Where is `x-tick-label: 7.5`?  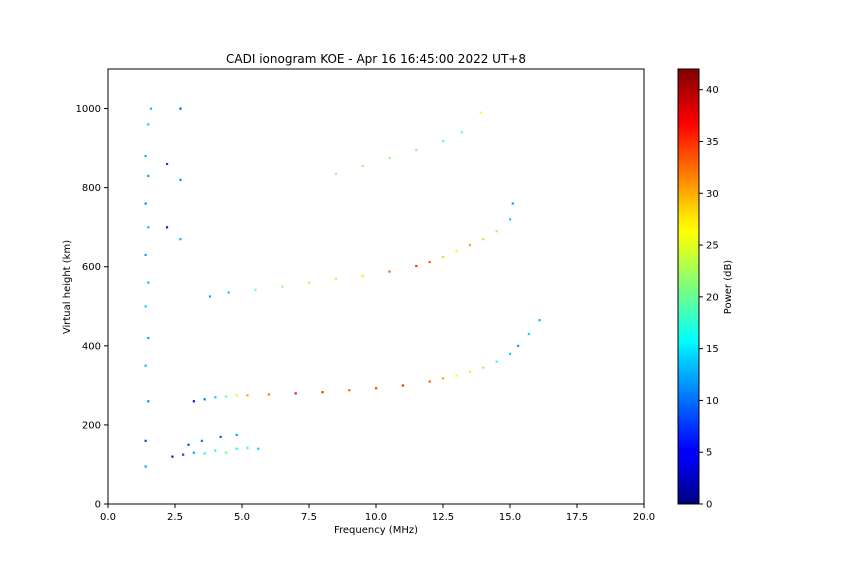 x-tick-label: 7.5 is located at coordinates (309, 517).